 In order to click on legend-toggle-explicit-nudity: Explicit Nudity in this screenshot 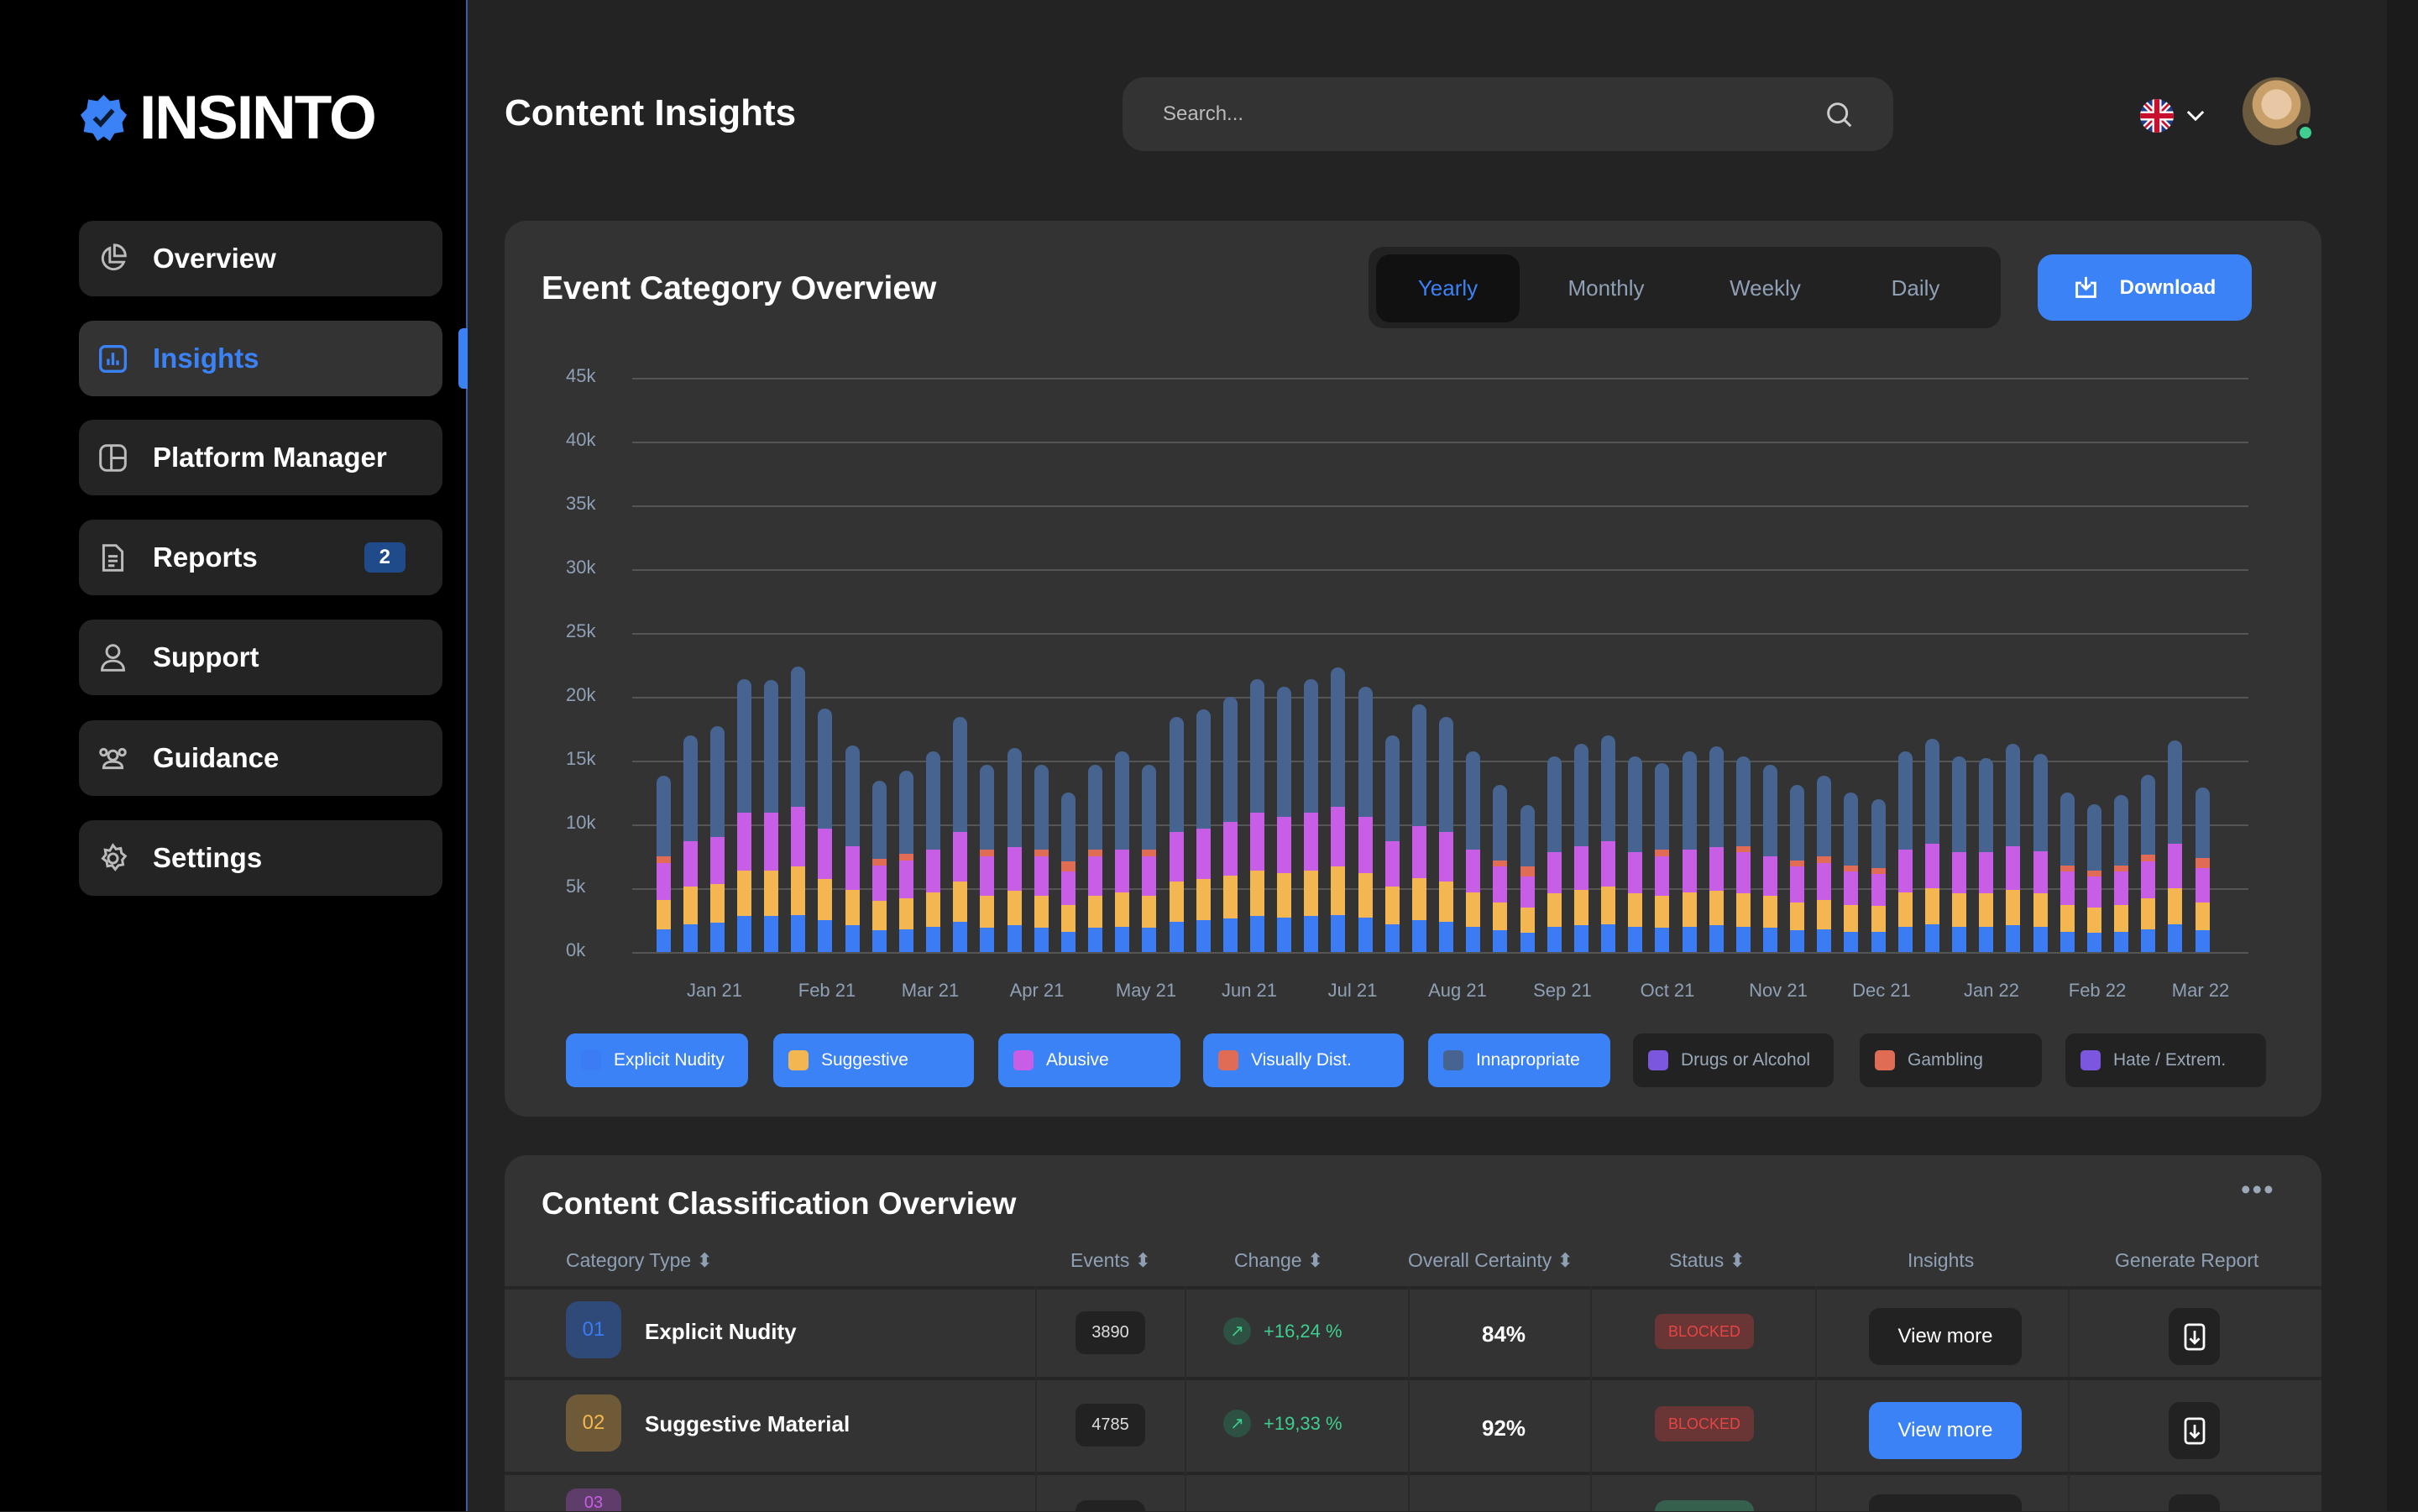, I will do `click(657, 1060)`.